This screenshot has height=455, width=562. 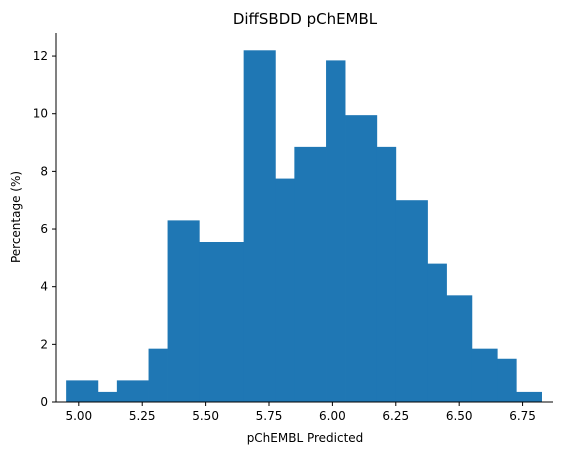 What do you see at coordinates (305, 19) in the screenshot?
I see `chart-title: DiffSBDD pChEMBL` at bounding box center [305, 19].